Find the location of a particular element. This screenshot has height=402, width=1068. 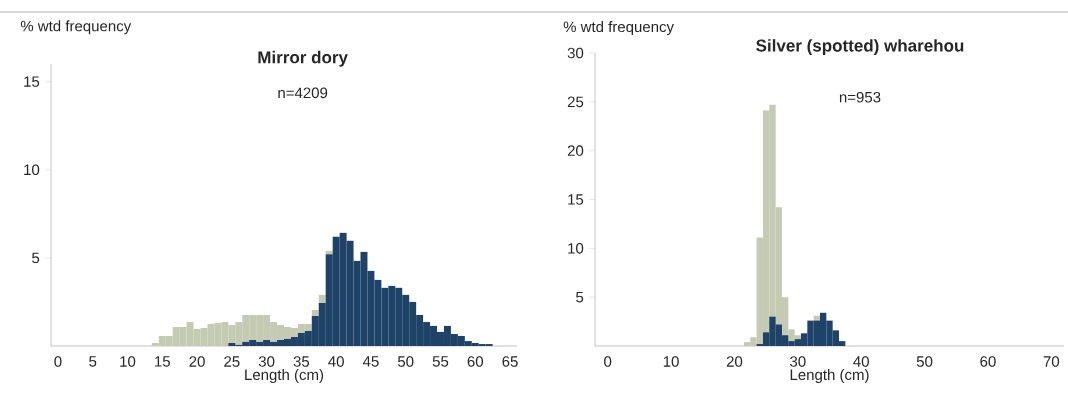

x-tick-label: 65 is located at coordinates (510, 361).